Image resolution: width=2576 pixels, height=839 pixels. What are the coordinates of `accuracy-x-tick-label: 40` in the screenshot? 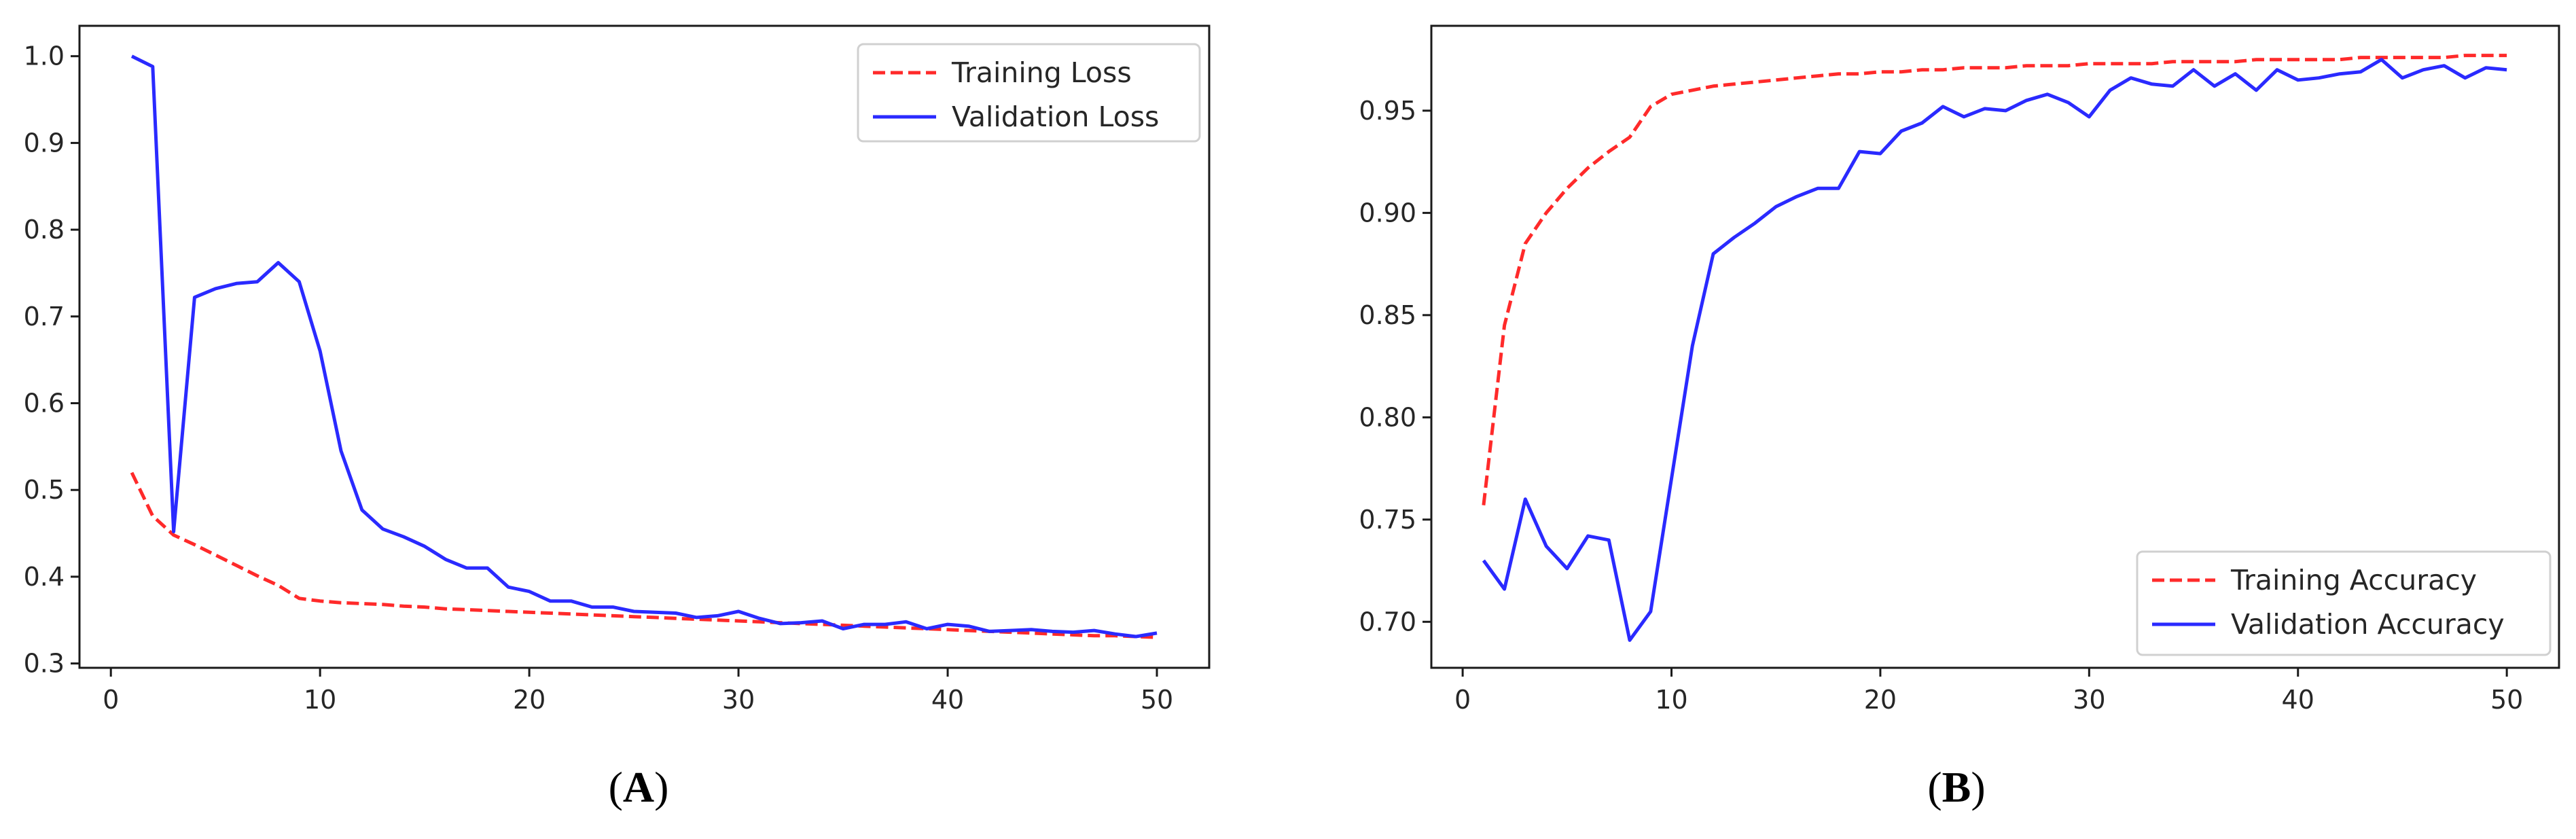 It's located at (2298, 700).